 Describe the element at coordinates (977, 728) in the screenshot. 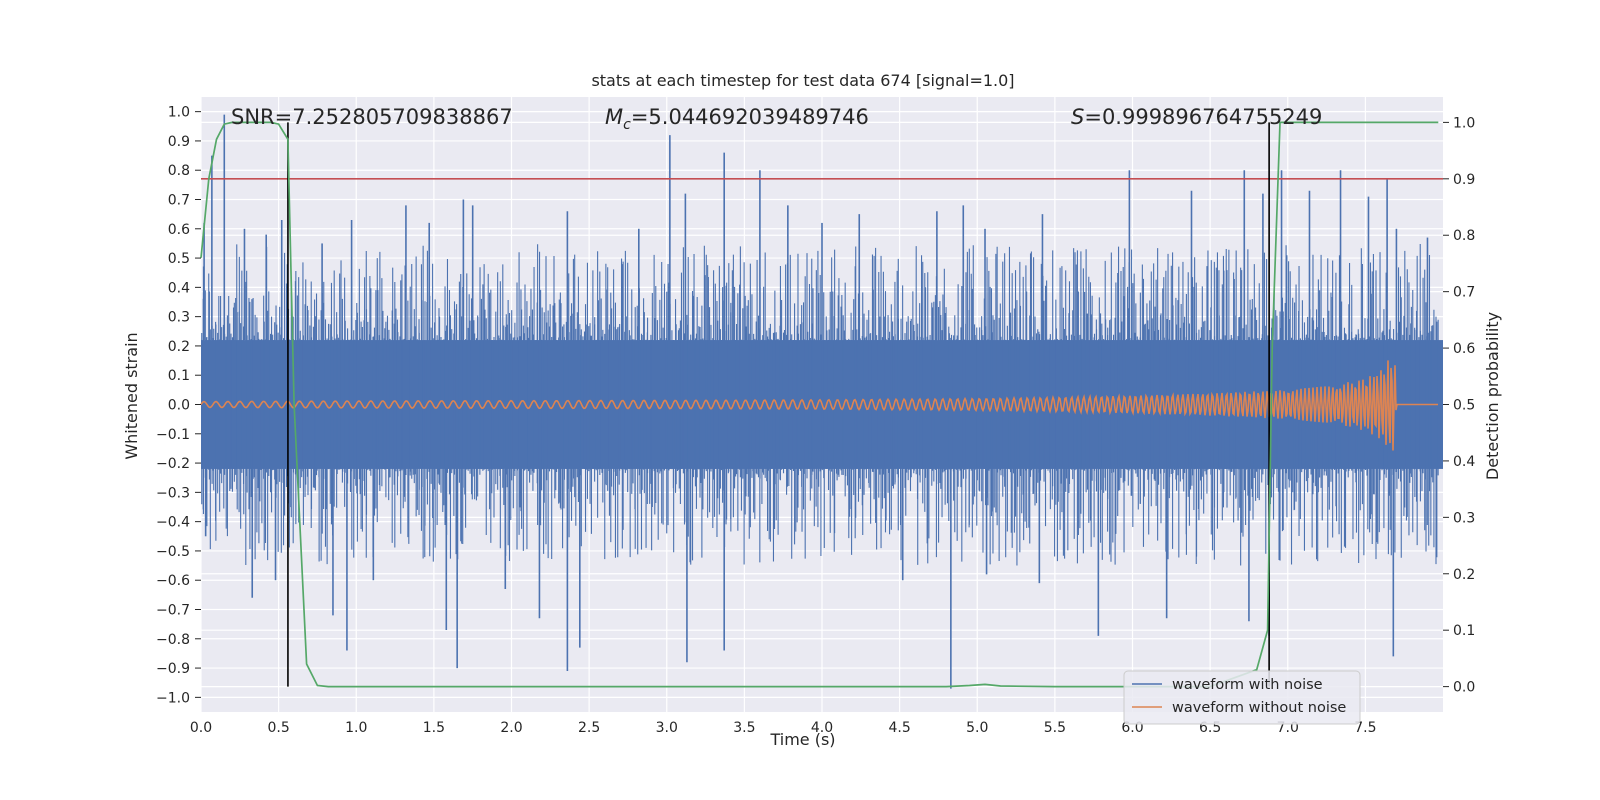

I see `x-tick-label: 5.0` at that location.